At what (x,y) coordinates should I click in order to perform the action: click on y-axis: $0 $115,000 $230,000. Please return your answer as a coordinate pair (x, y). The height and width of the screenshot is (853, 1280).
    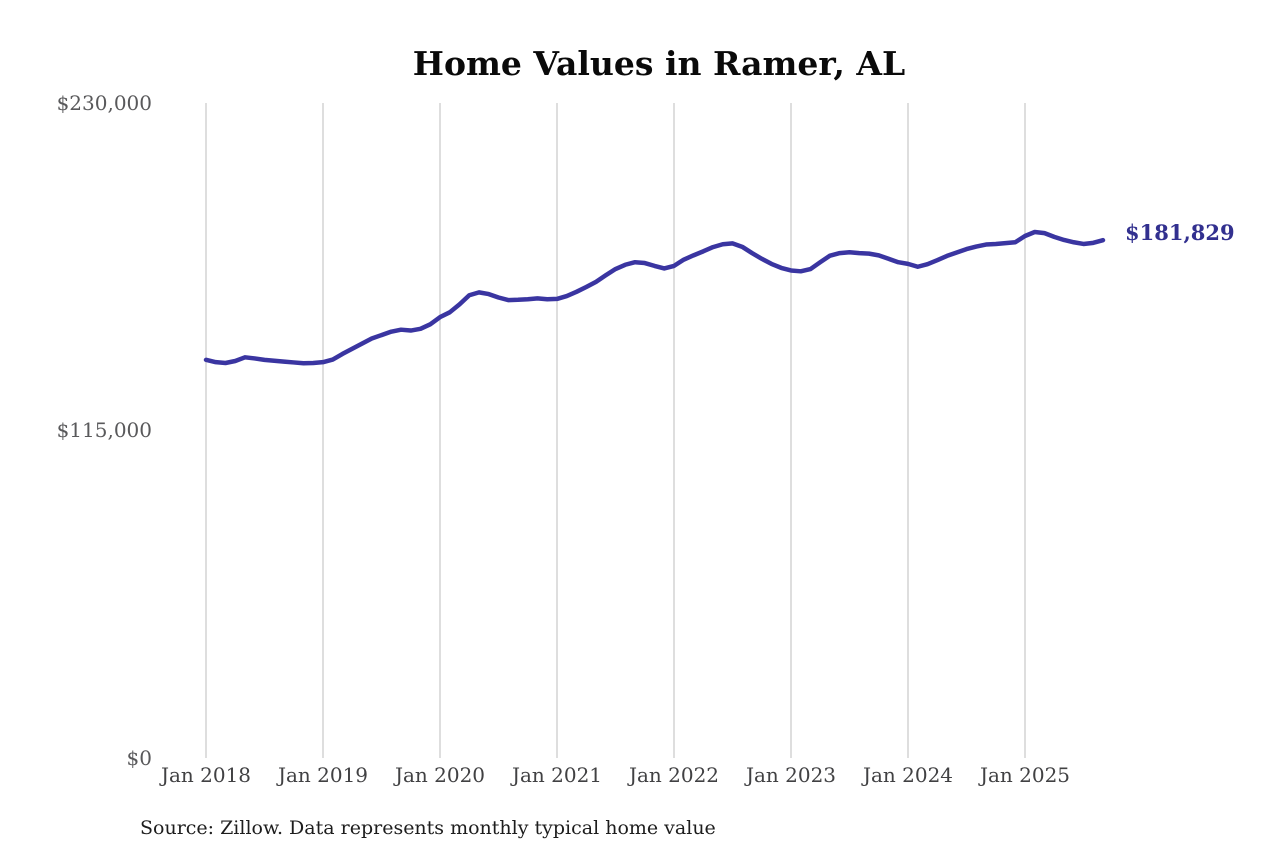
    Looking at the image, I should click on (104, 430).